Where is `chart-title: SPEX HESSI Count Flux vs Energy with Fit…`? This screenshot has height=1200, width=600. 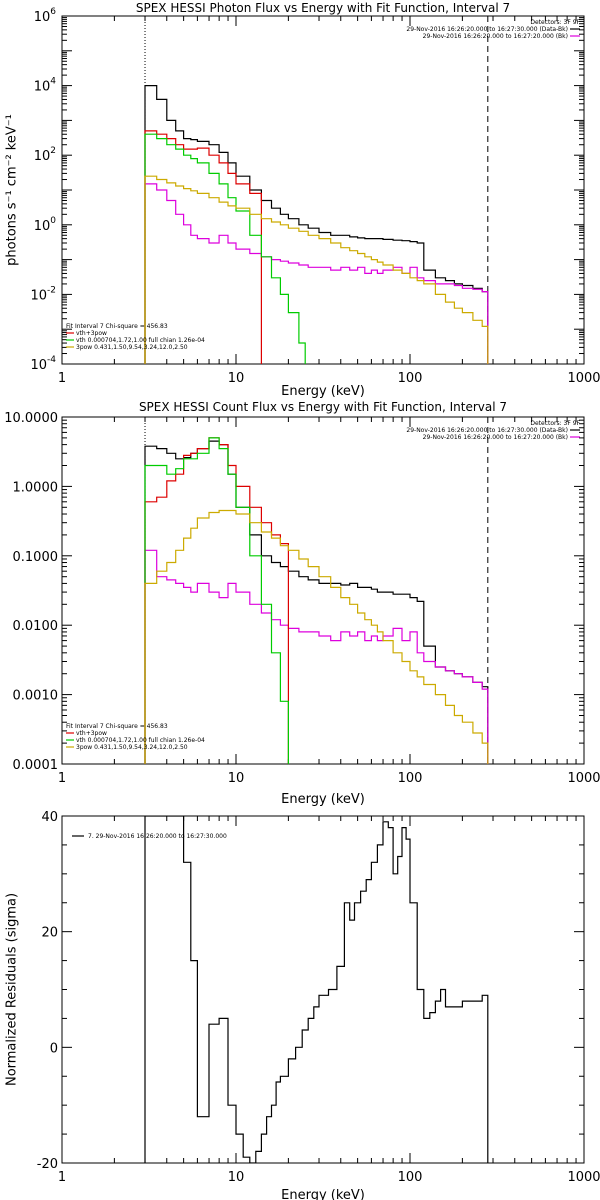 chart-title: SPEX HESSI Count Flux vs Energy with Fit… is located at coordinates (323, 407).